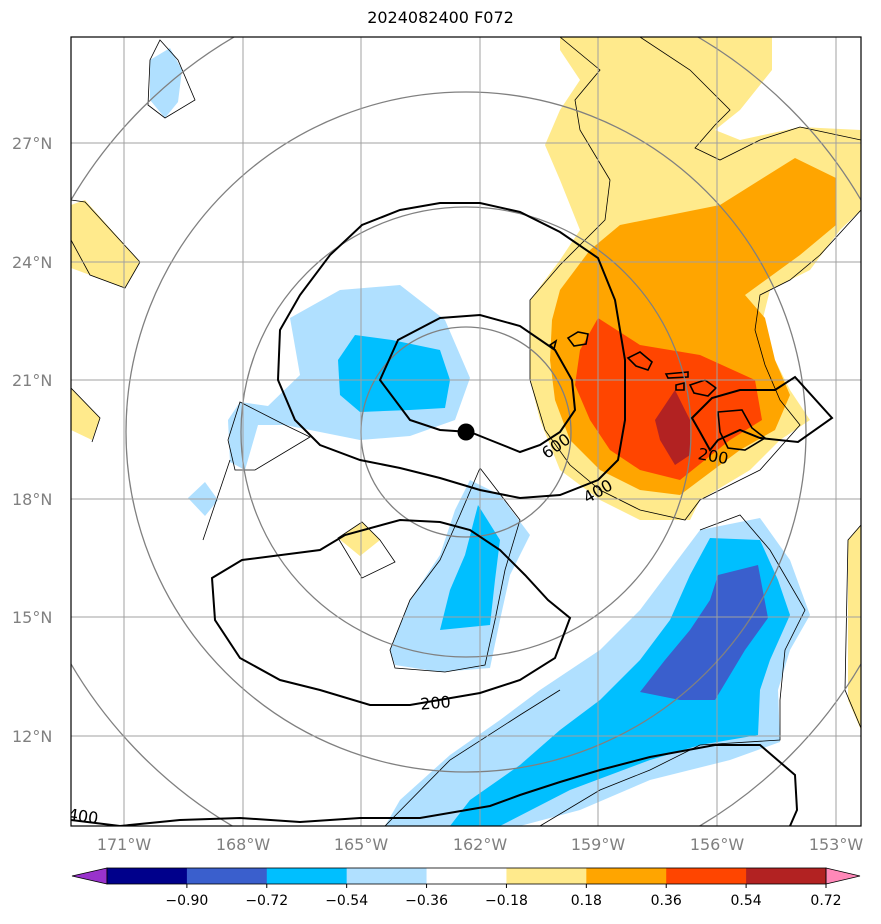 This screenshot has width=881, height=924. Describe the element at coordinates (680, 386) in the screenshot. I see `island-lanai` at that location.